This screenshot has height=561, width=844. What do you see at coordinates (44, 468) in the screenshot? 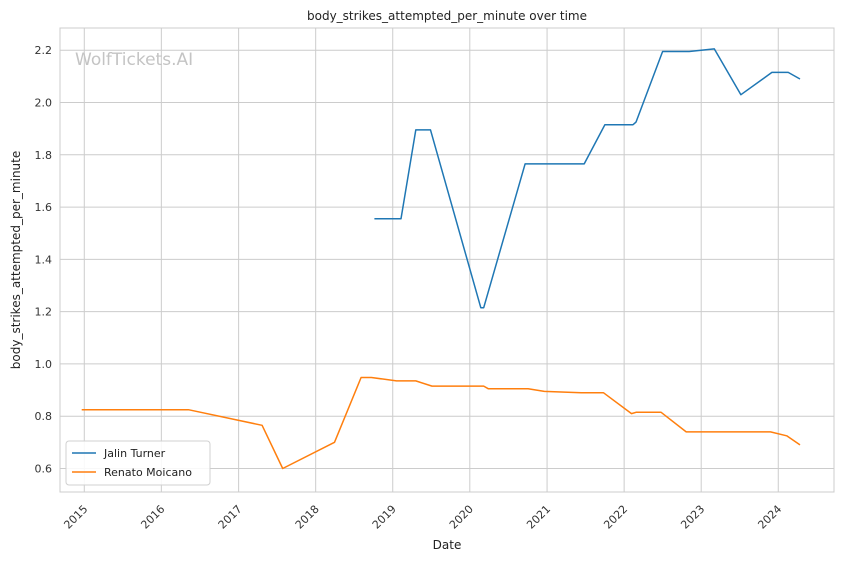
I see `y-tick-label: 0.6` at bounding box center [44, 468].